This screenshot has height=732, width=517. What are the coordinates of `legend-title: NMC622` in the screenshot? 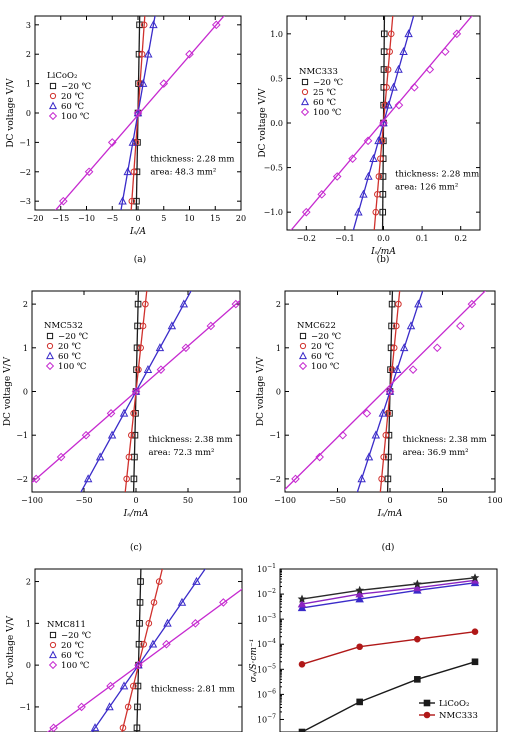 It's located at (316, 326).